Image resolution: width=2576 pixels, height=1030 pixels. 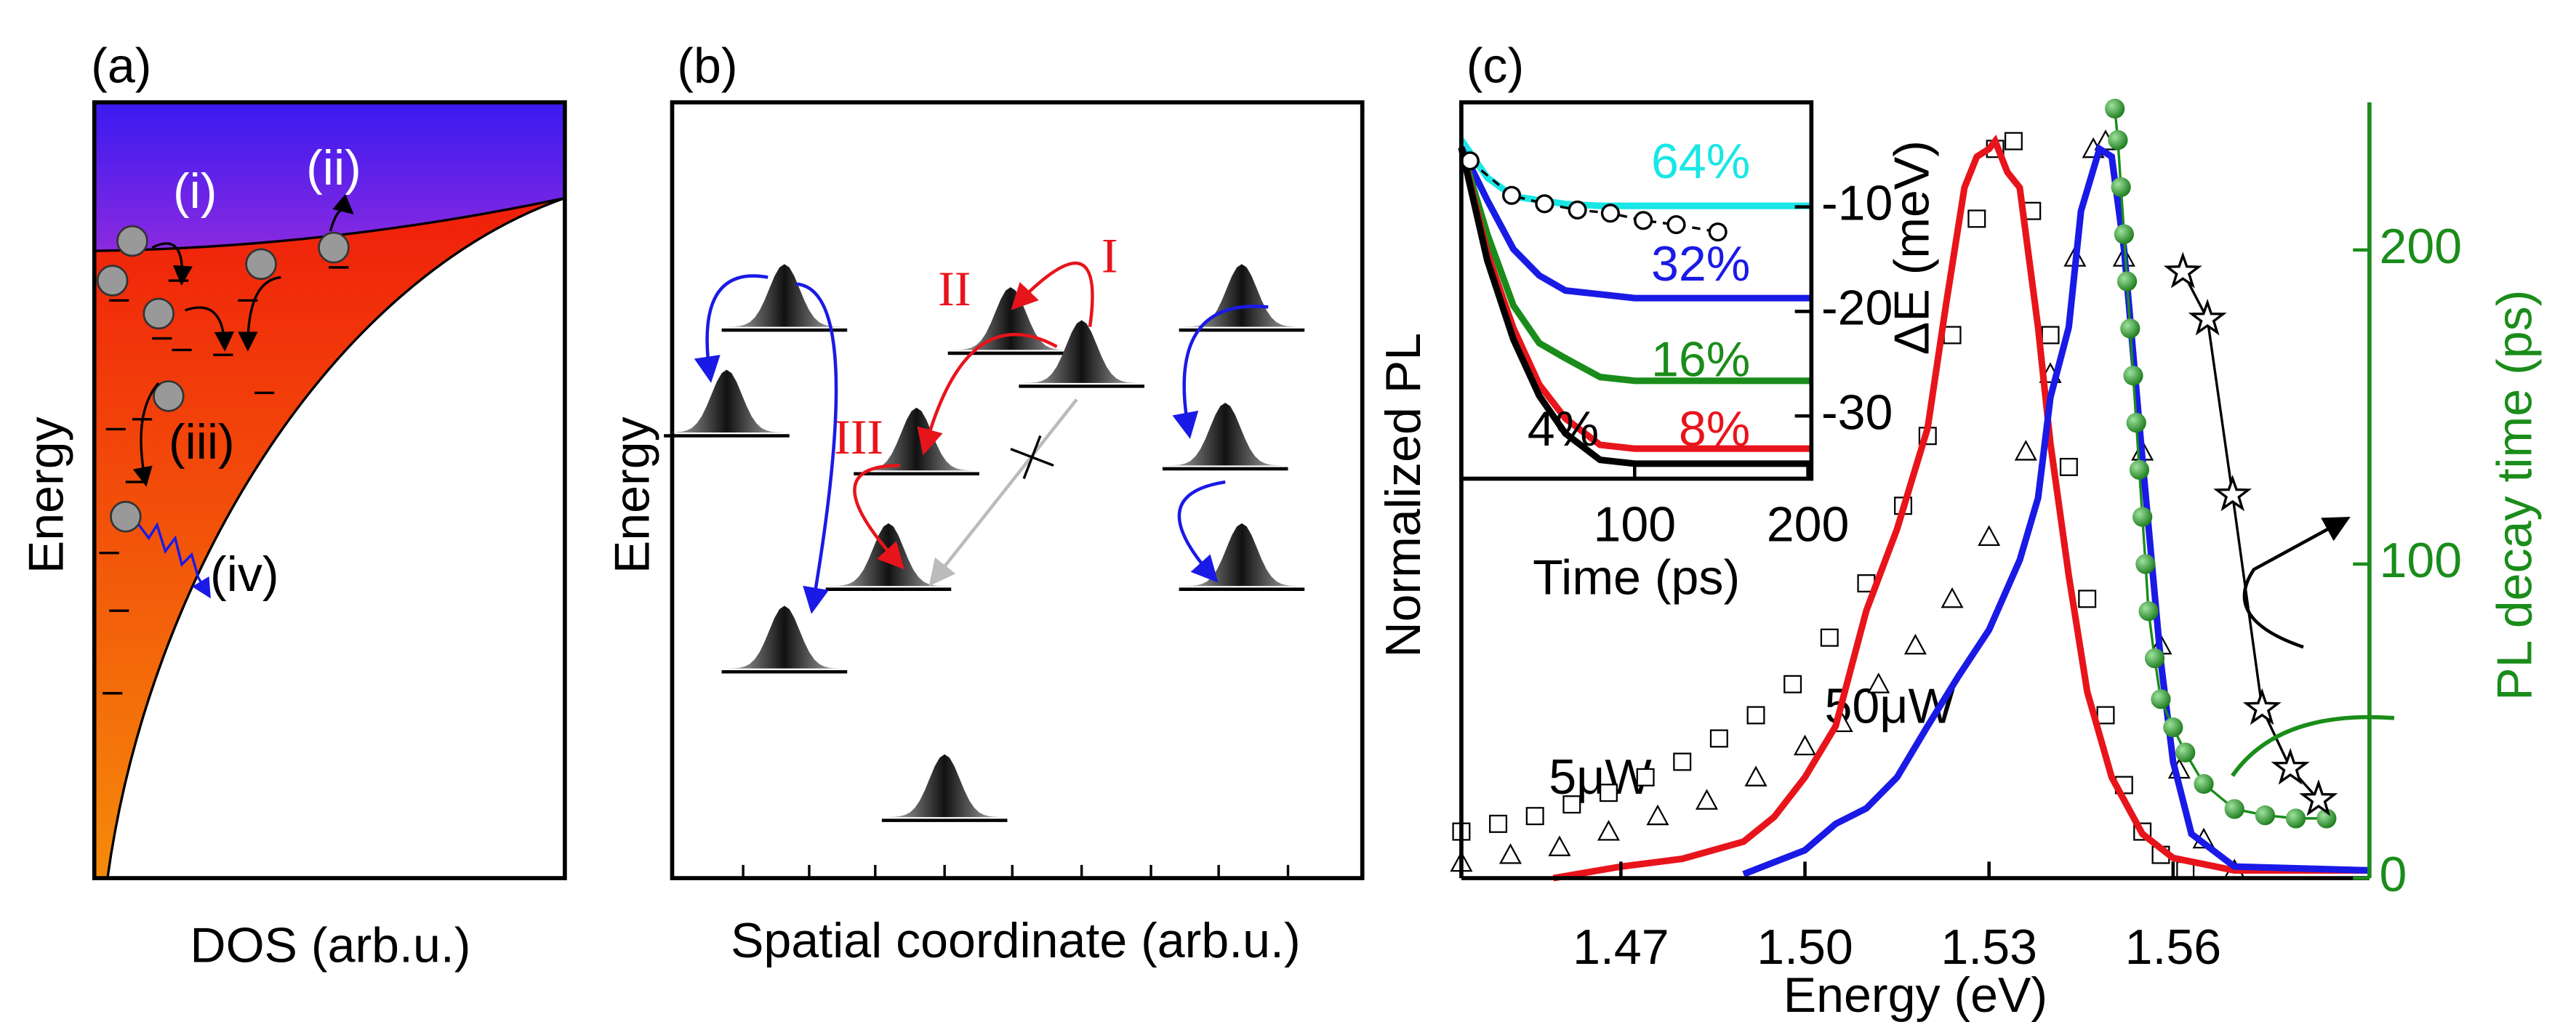 What do you see at coordinates (121, 65) in the screenshot?
I see `panel-label: (a)` at bounding box center [121, 65].